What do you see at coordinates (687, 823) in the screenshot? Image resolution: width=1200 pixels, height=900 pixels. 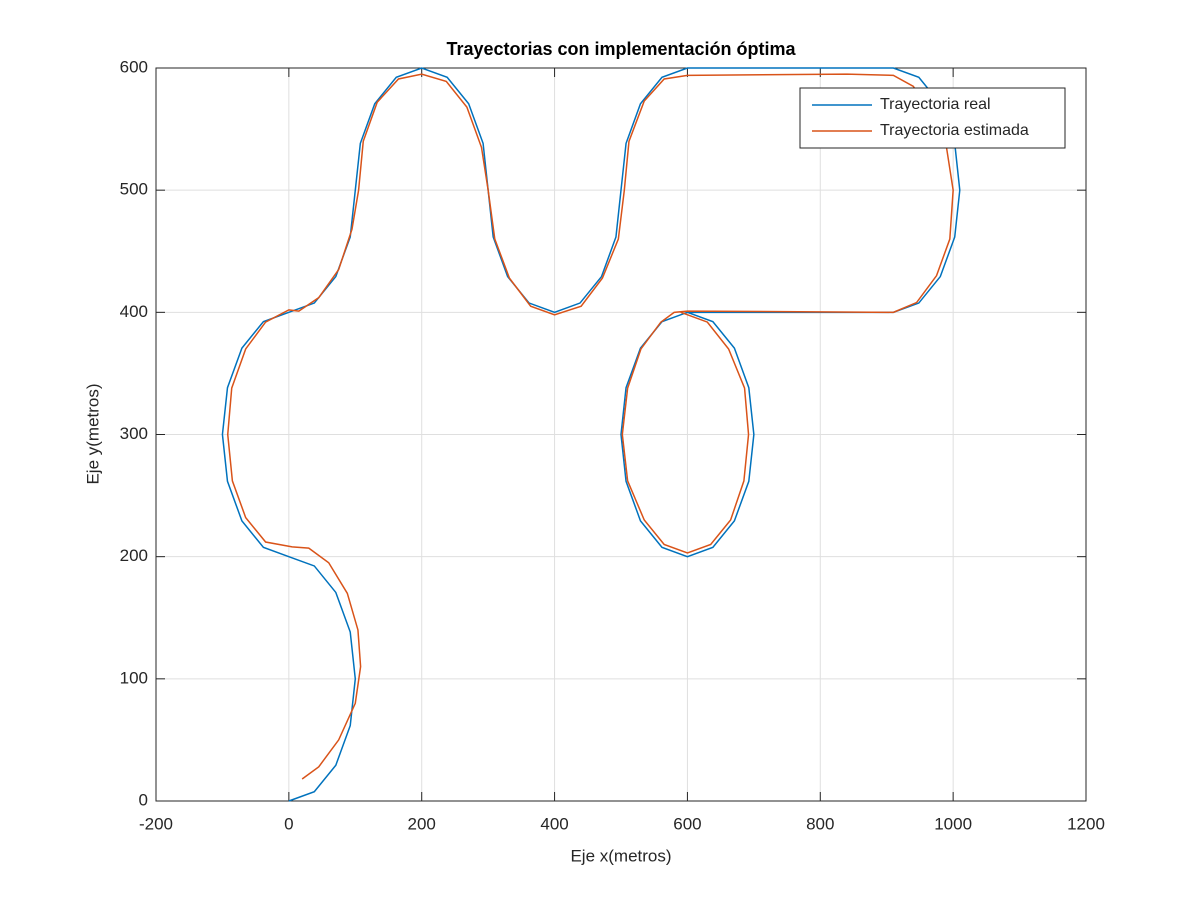 I see `x-tick-label: 600` at bounding box center [687, 823].